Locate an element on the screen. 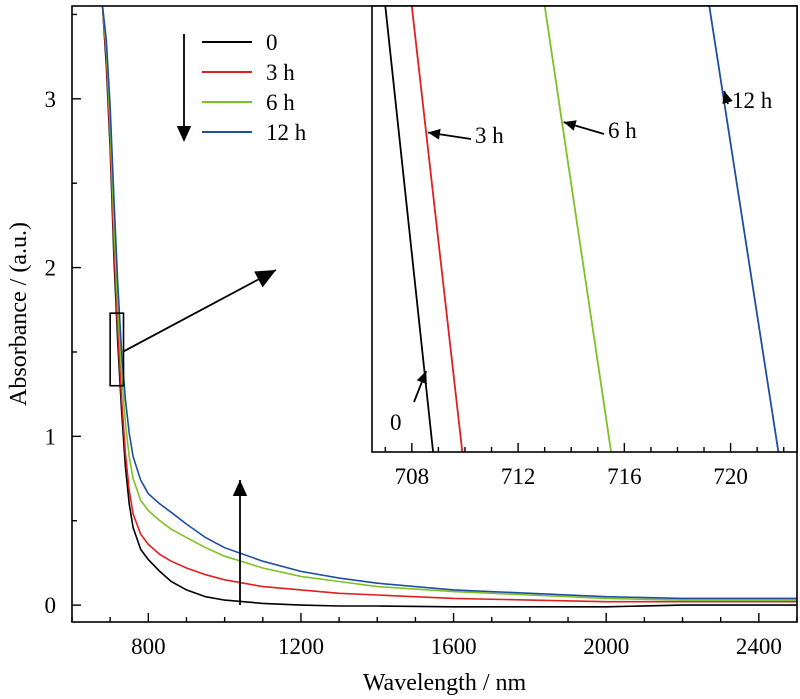 The height and width of the screenshot is (699, 800). x-axis-label: Wavelength / nm is located at coordinates (445, 683).